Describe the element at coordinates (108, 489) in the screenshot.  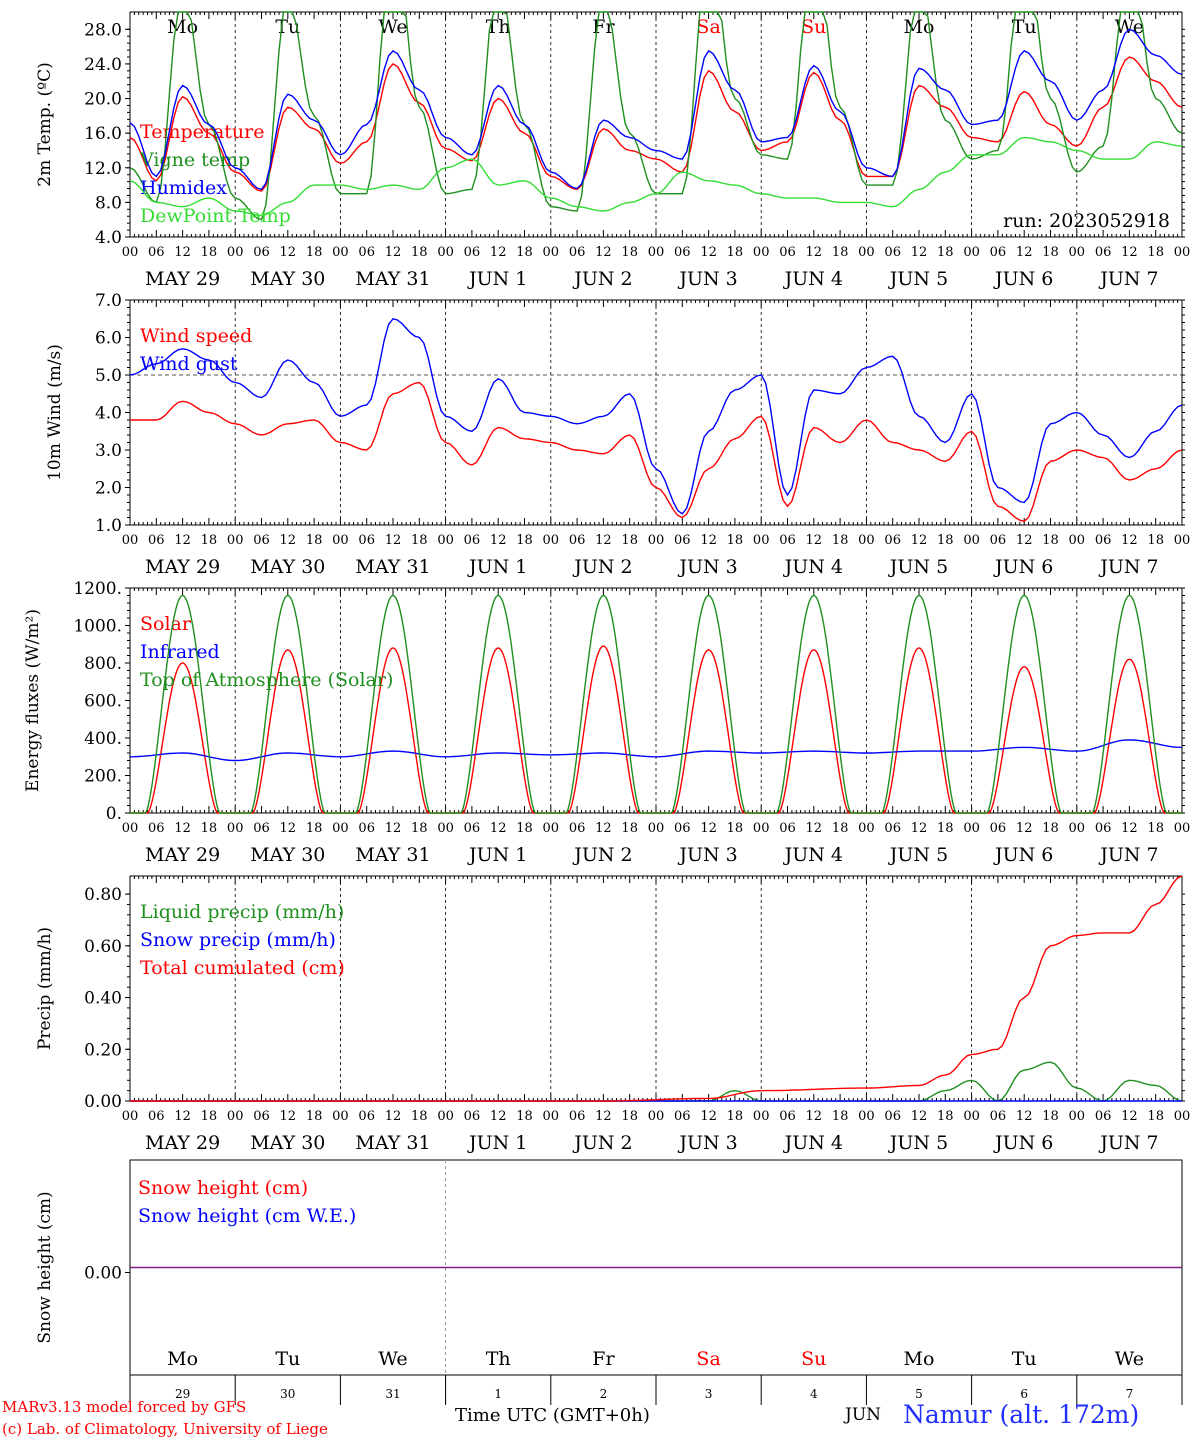
I see `wind-ytick-label: 2.0` at that location.